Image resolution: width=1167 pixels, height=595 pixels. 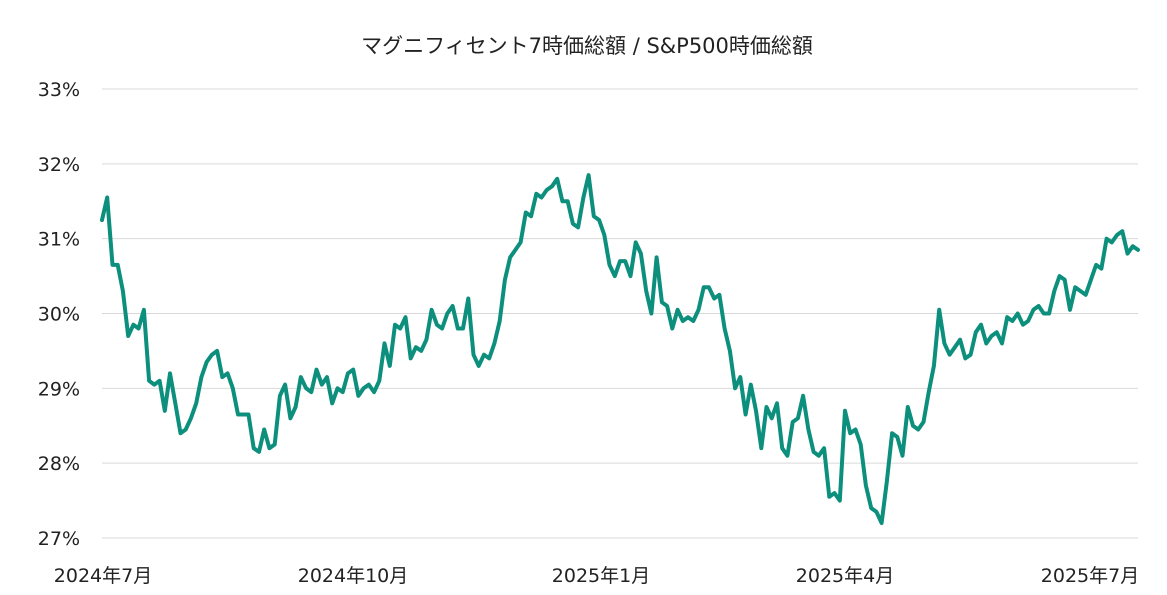 I want to click on y-tick-label: 30%, so click(x=59, y=315).